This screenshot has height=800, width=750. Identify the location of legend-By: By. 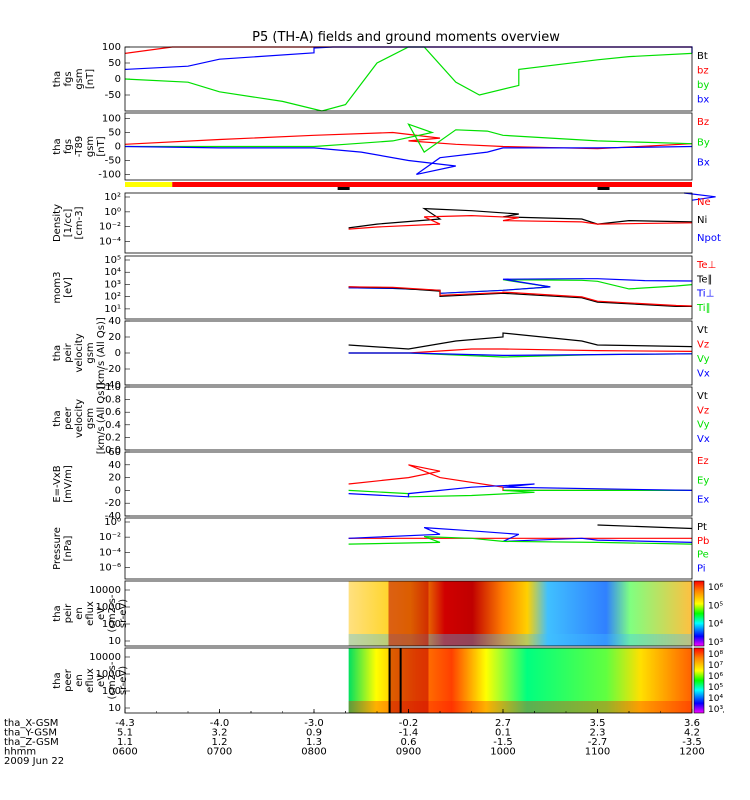
(703, 142).